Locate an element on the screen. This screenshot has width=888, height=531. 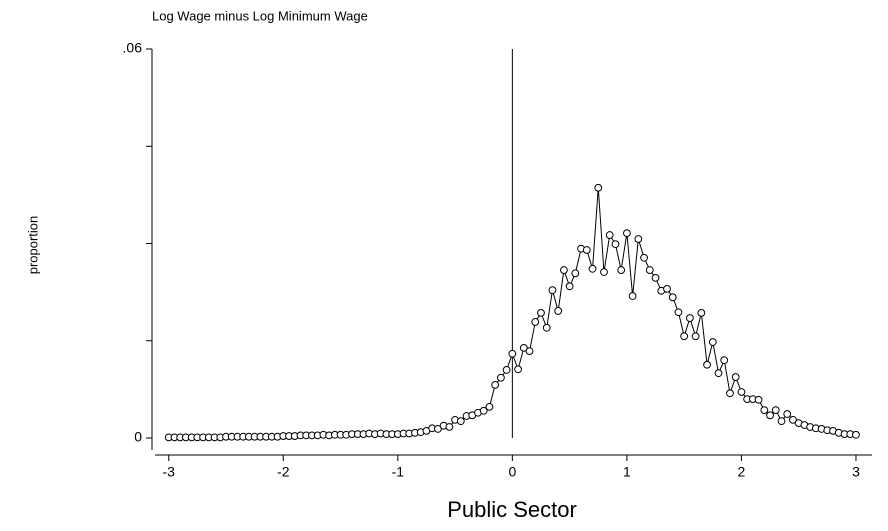
x-tick-label: 3 is located at coordinates (856, 472).